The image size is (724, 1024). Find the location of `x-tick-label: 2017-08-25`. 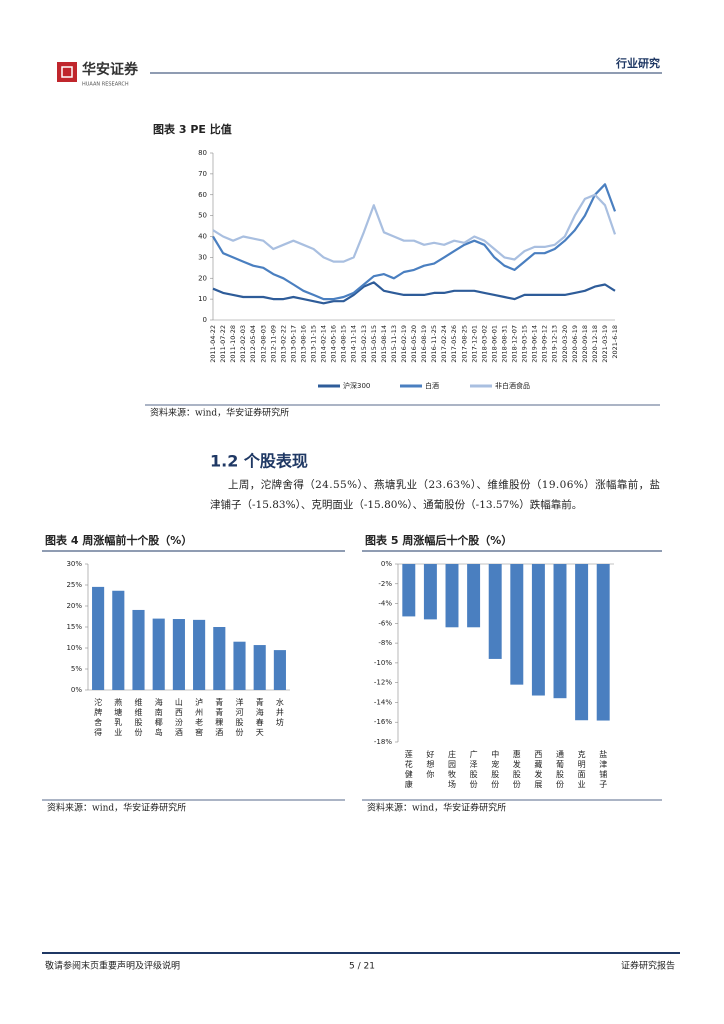

x-tick-label: 2017-08-25 is located at coordinates (464, 344).